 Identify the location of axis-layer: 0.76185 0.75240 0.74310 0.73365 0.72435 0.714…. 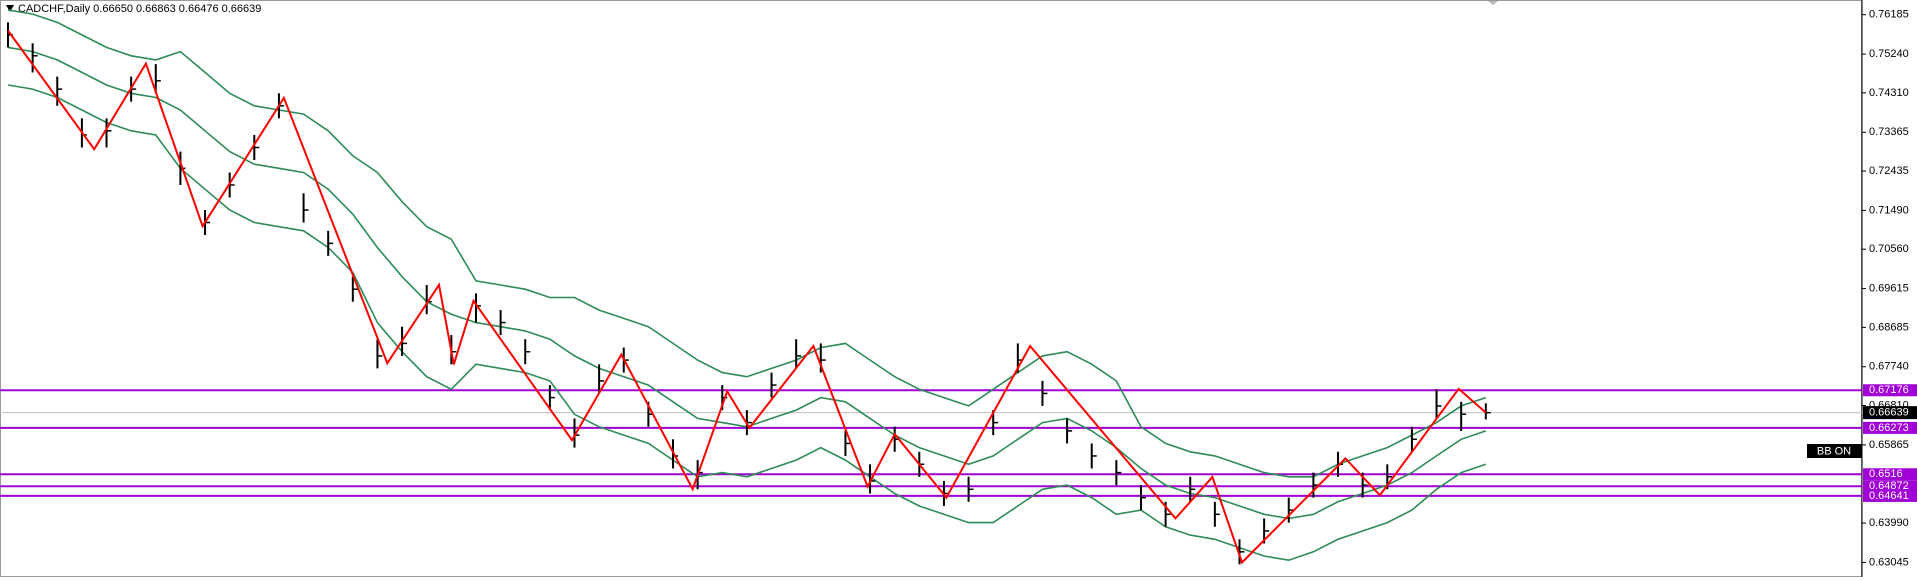
(1889, 288).